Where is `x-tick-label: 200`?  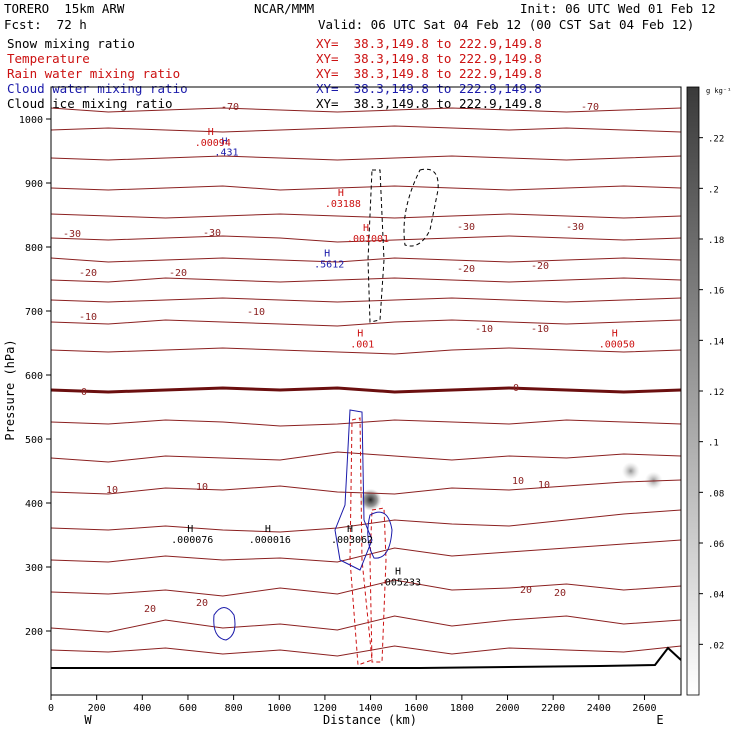
x-tick-label: 200 is located at coordinates (97, 708).